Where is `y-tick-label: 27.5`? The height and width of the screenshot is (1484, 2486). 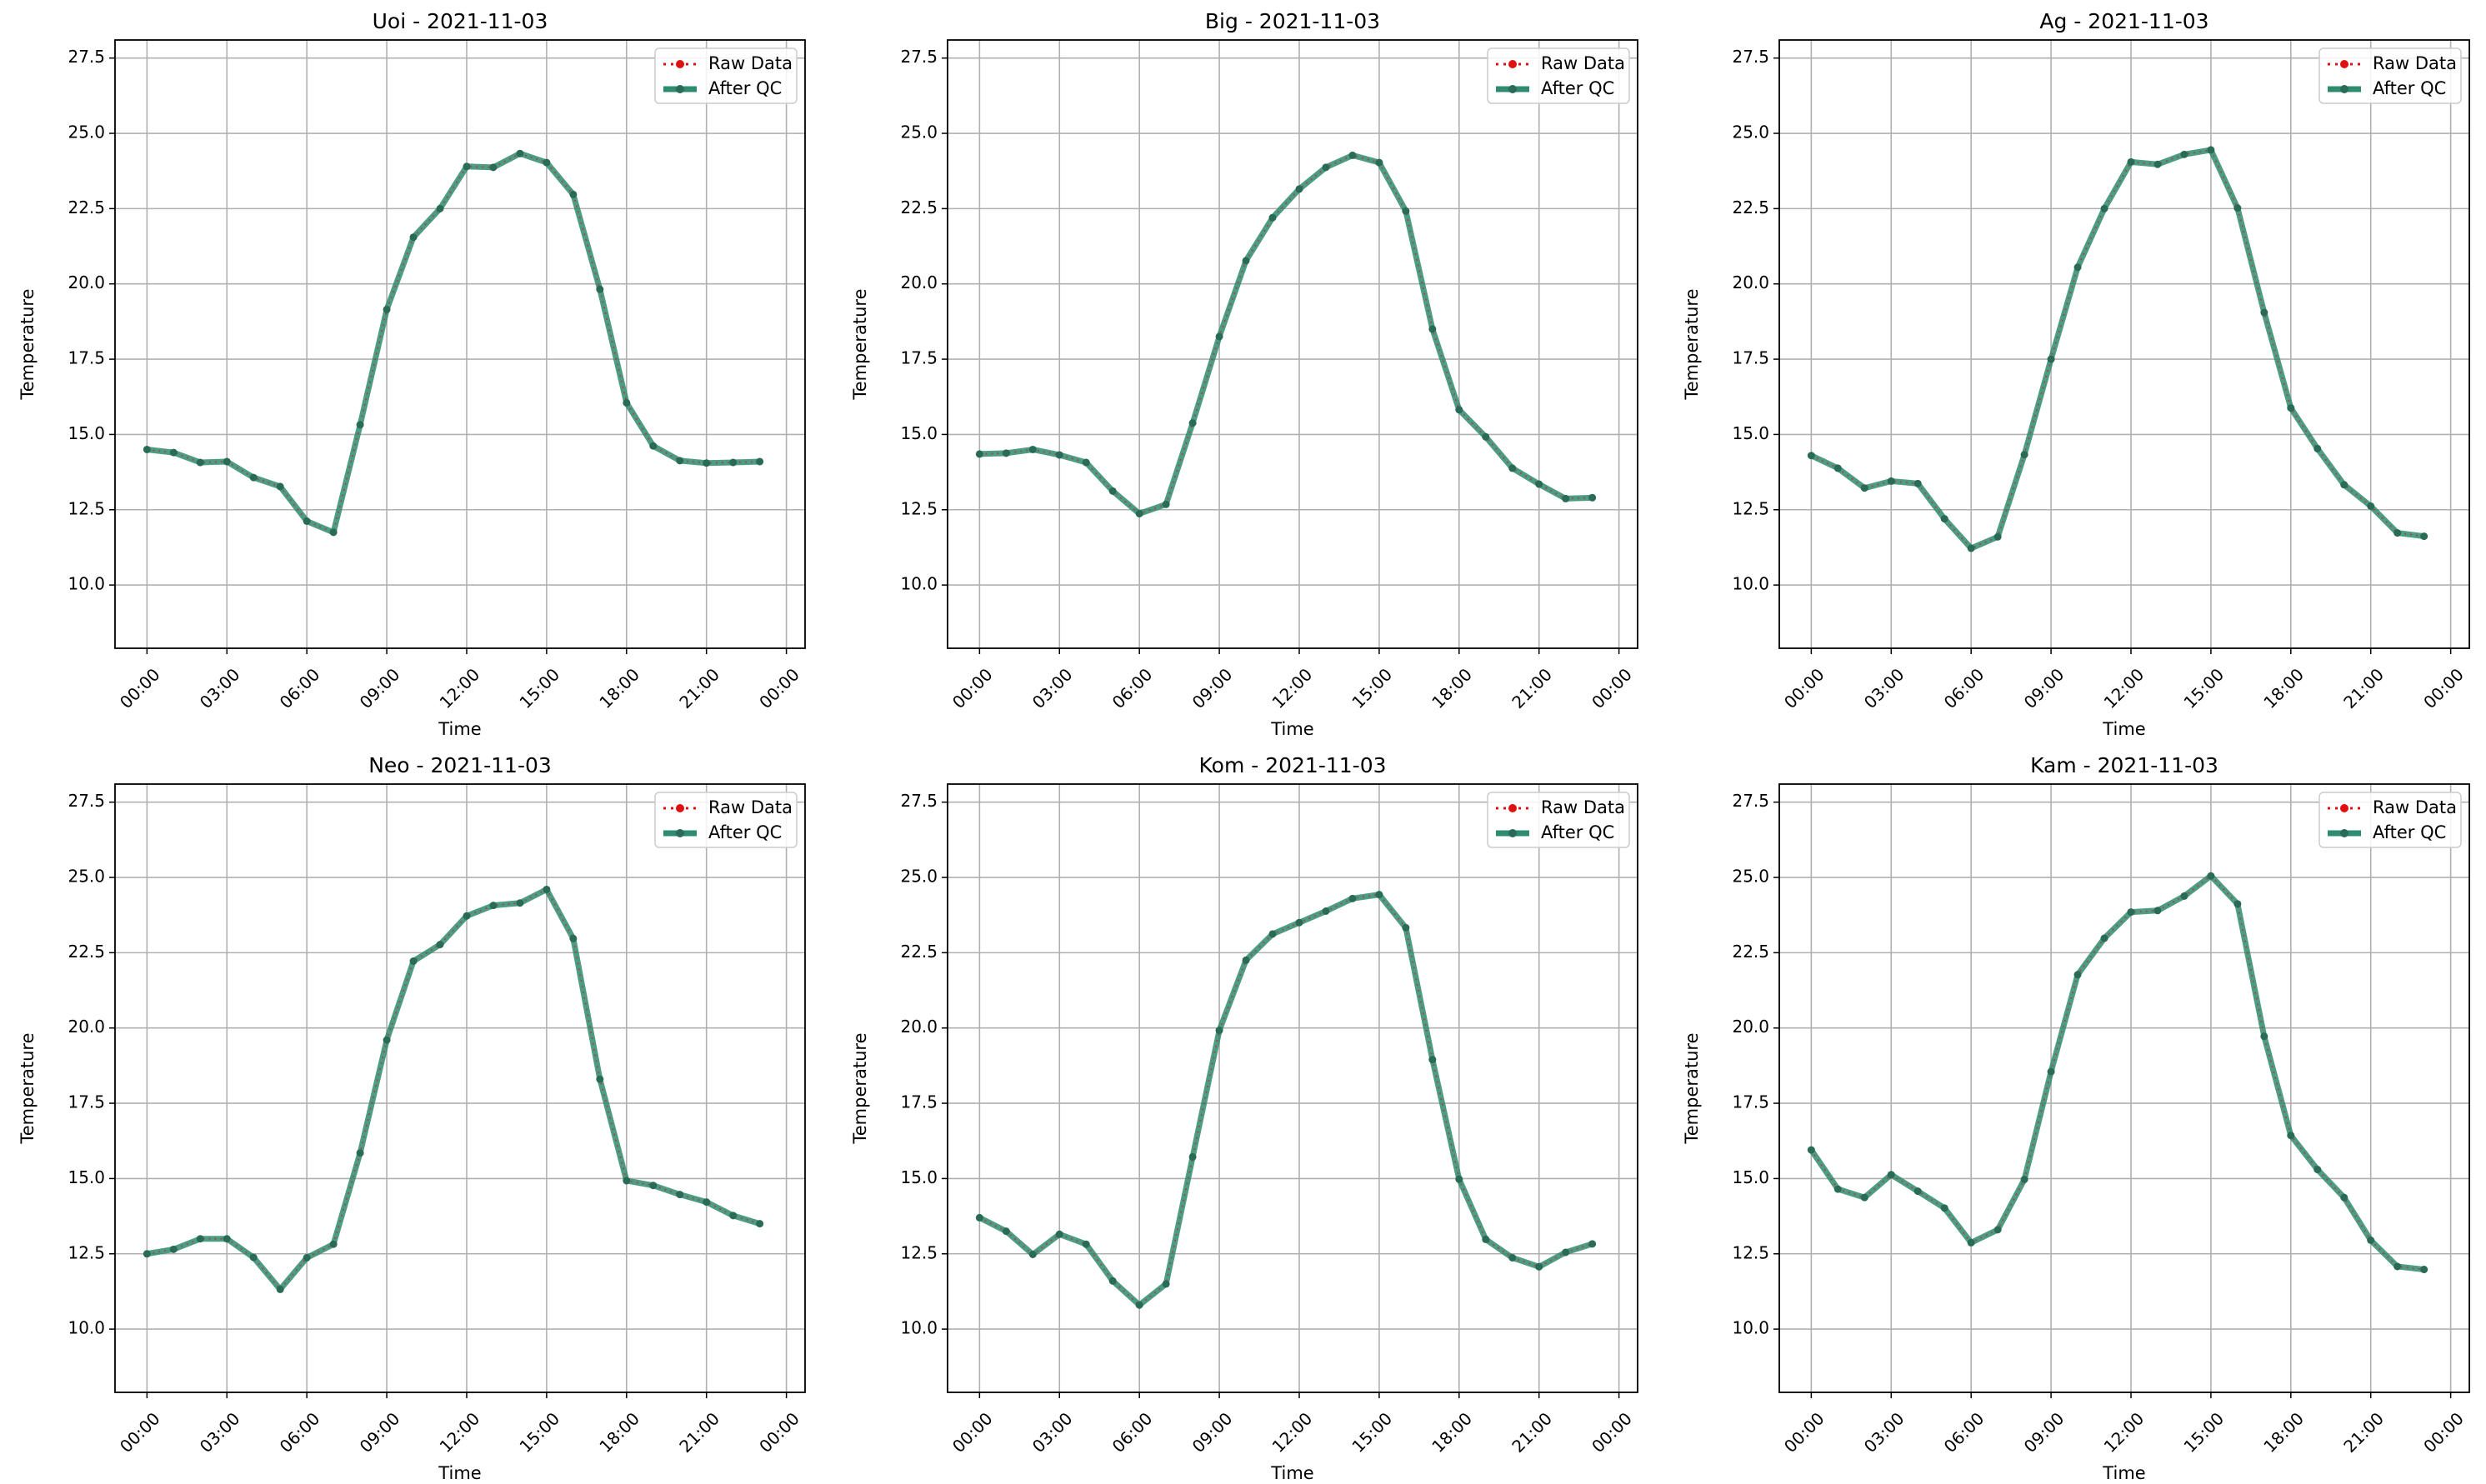 y-tick-label: 27.5 is located at coordinates (87, 57).